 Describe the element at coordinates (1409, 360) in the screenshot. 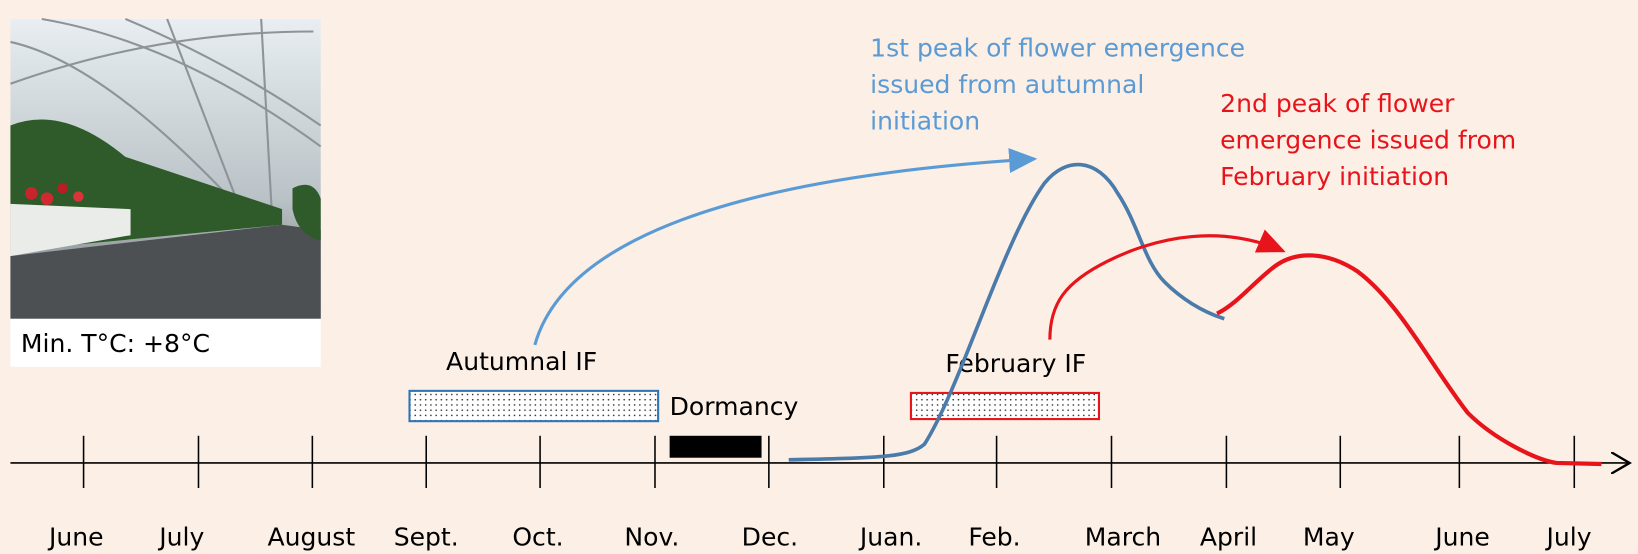

I see `second-peak-curve` at that location.